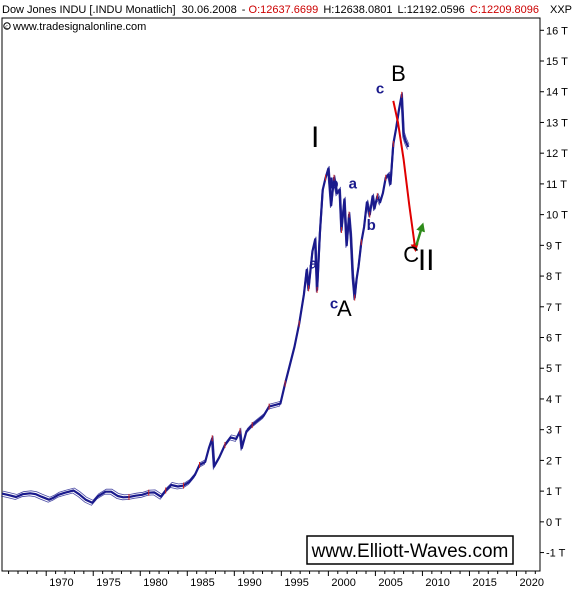  I want to click on high-value: H:12638.0801, so click(357, 10).